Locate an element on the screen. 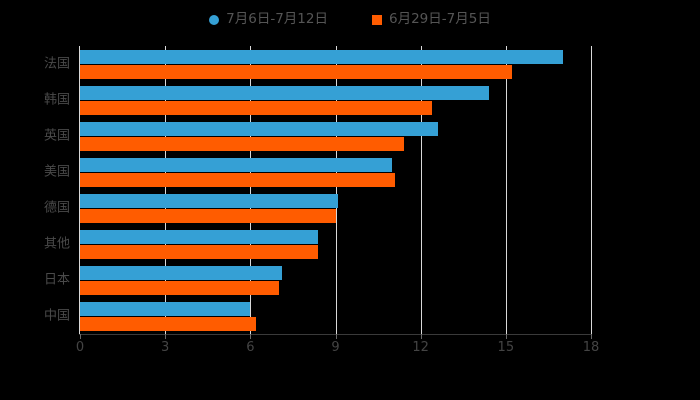 The image size is (700, 400). bar-group: 德国 is located at coordinates (317, 208).